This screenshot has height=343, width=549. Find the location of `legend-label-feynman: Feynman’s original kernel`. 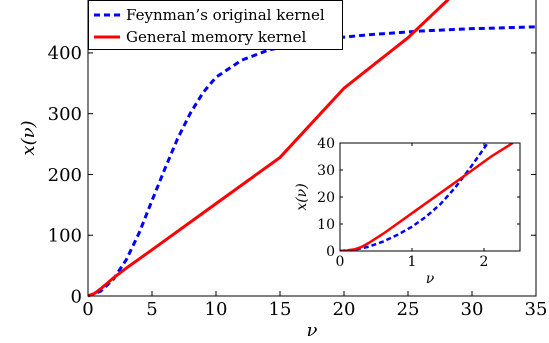

legend-label-feynman: Feynman’s original kernel is located at coordinates (225, 15).